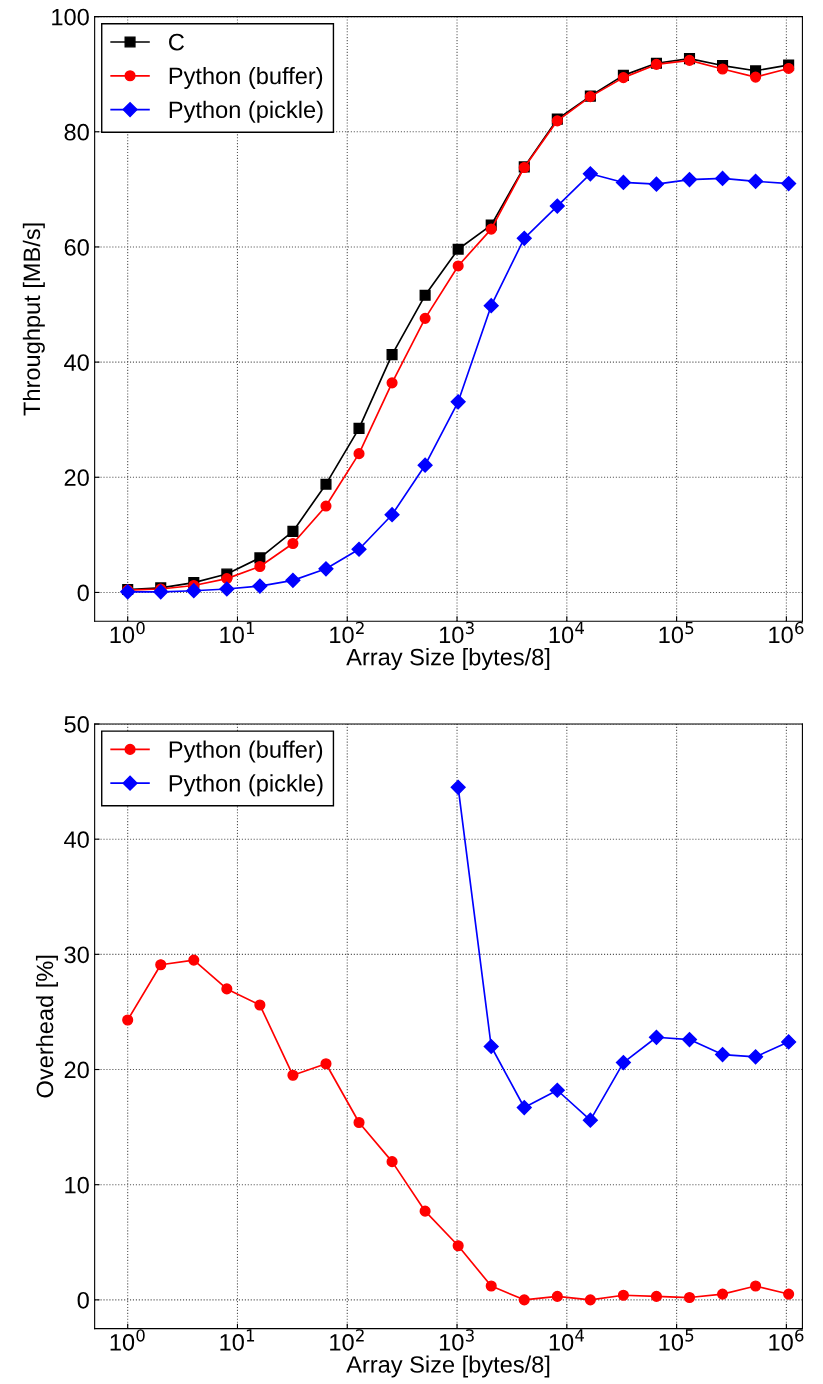 Image resolution: width=823 pixels, height=1384 pixels. Describe the element at coordinates (76, 132) in the screenshot. I see `y-tick-label: 80` at that location.